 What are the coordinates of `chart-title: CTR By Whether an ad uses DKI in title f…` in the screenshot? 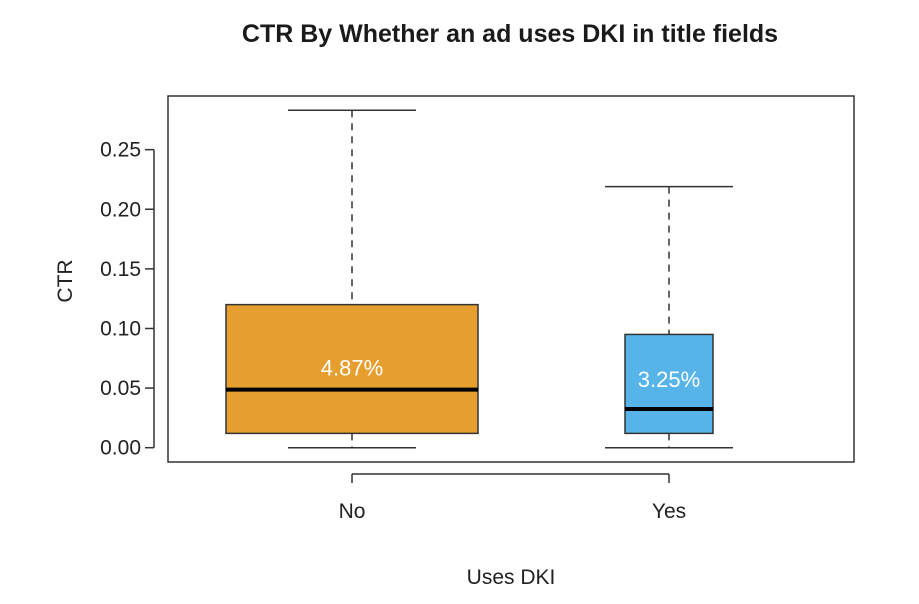 It's located at (510, 34).